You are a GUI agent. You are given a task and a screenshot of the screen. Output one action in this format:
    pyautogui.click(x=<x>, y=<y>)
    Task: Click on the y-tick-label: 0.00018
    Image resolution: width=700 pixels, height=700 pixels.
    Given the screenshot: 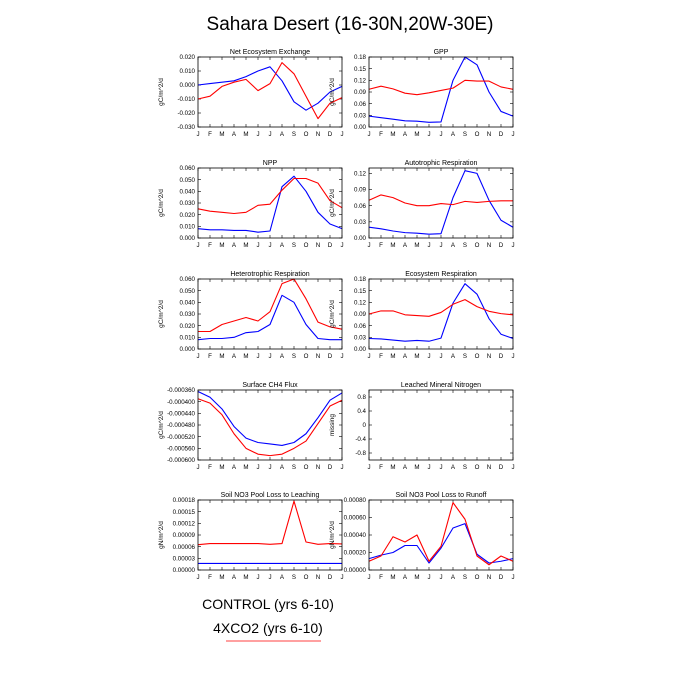 What is the action you would take?
    pyautogui.click(x=184, y=500)
    